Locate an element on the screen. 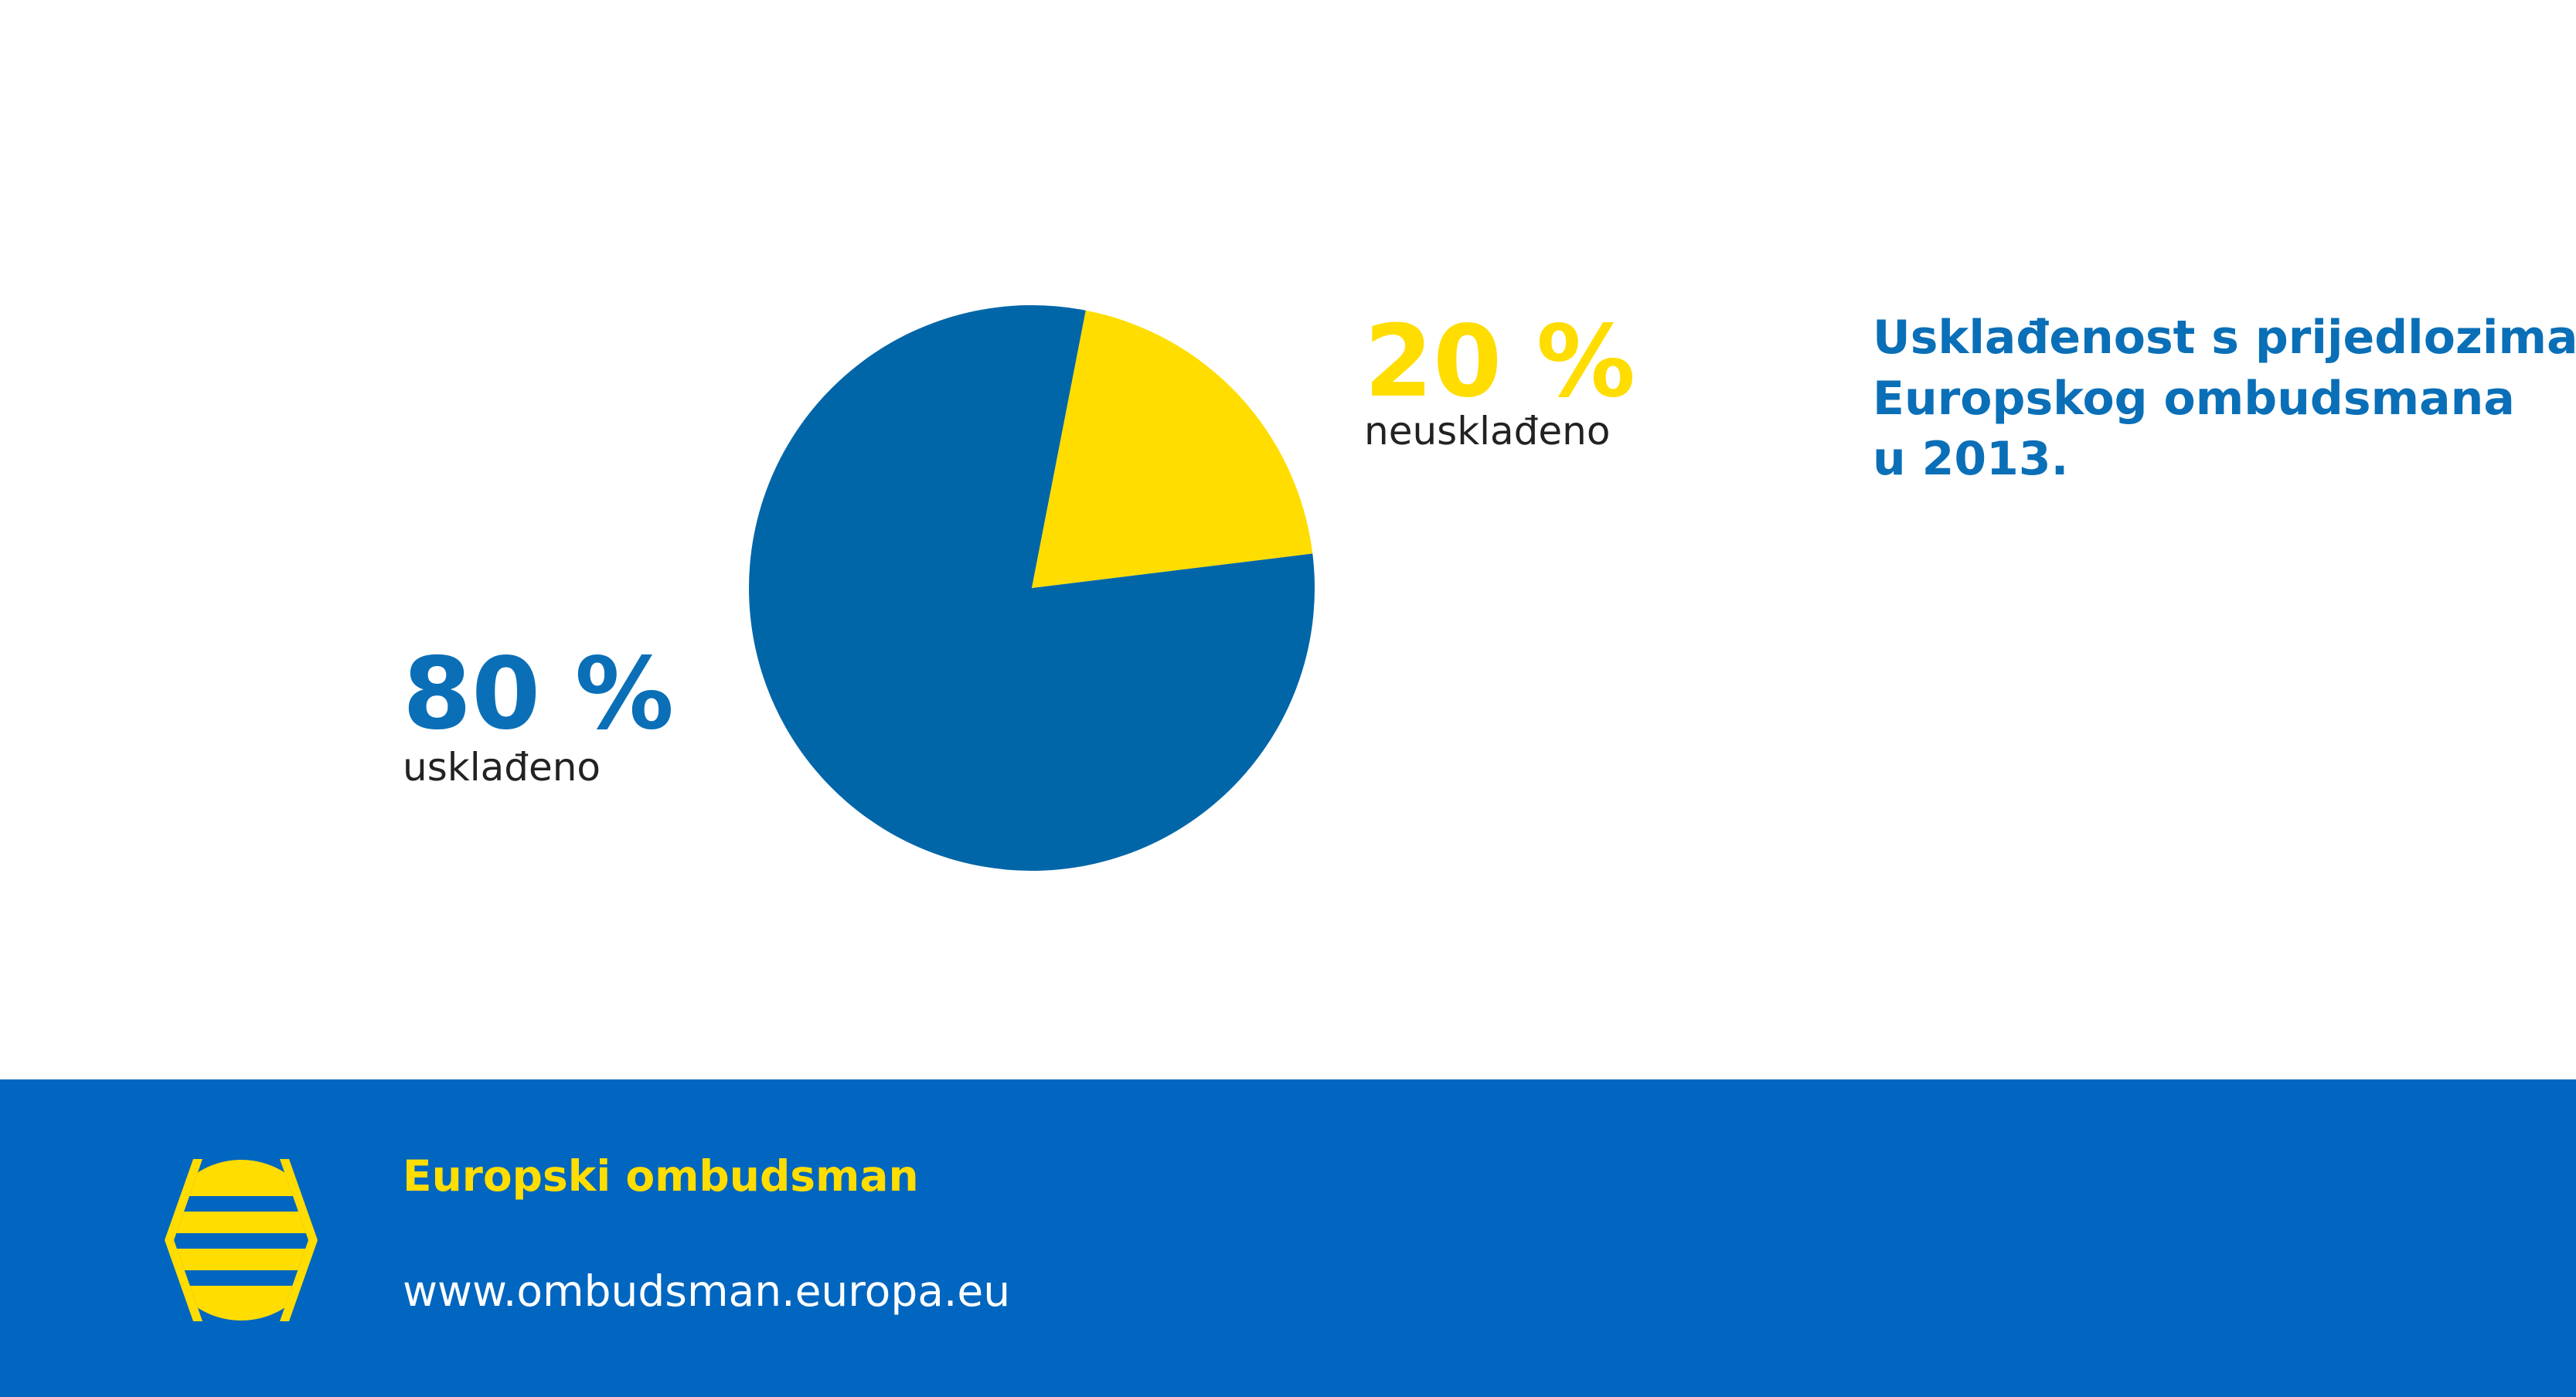 This screenshot has width=2576, height=1397. category-label: usklađeno is located at coordinates (502, 767).